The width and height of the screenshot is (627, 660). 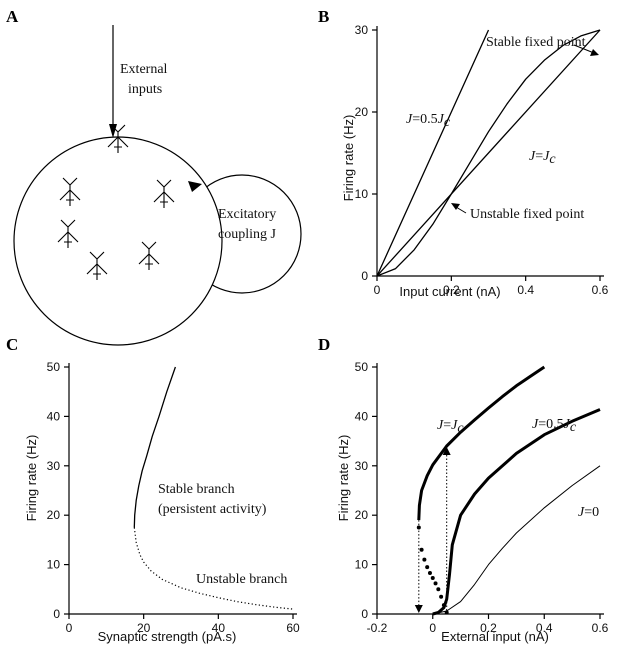 I want to click on x-tick-label: 40, so click(x=219, y=628).